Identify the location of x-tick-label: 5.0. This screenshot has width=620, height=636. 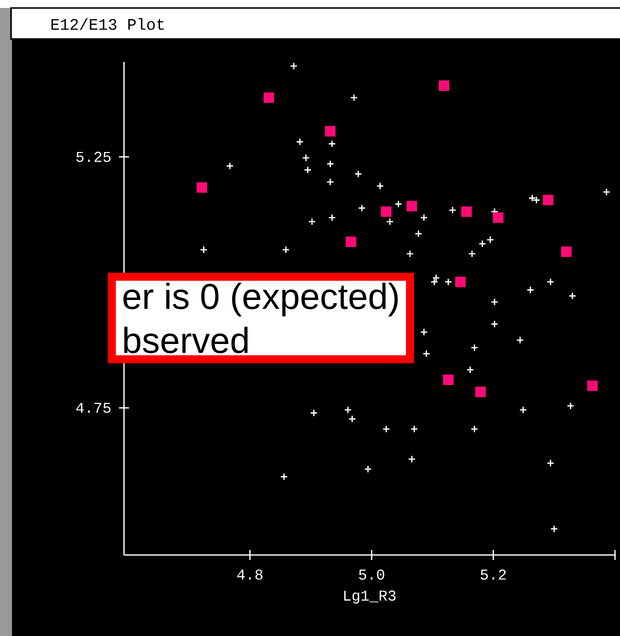
(371, 575).